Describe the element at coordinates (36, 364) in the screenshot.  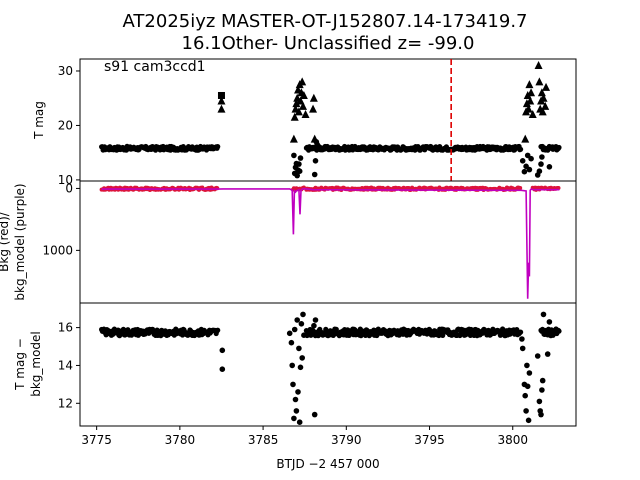
I see `panel-tmag-minus-bkg-ylabel-line2: bkg_model` at that location.